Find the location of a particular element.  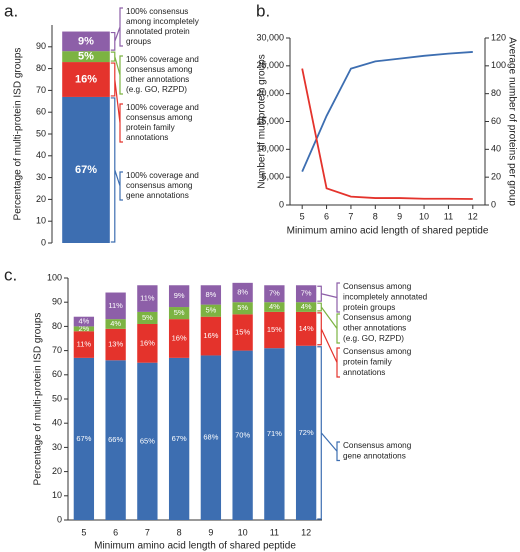

value-label: 65% is located at coordinates (147, 440).